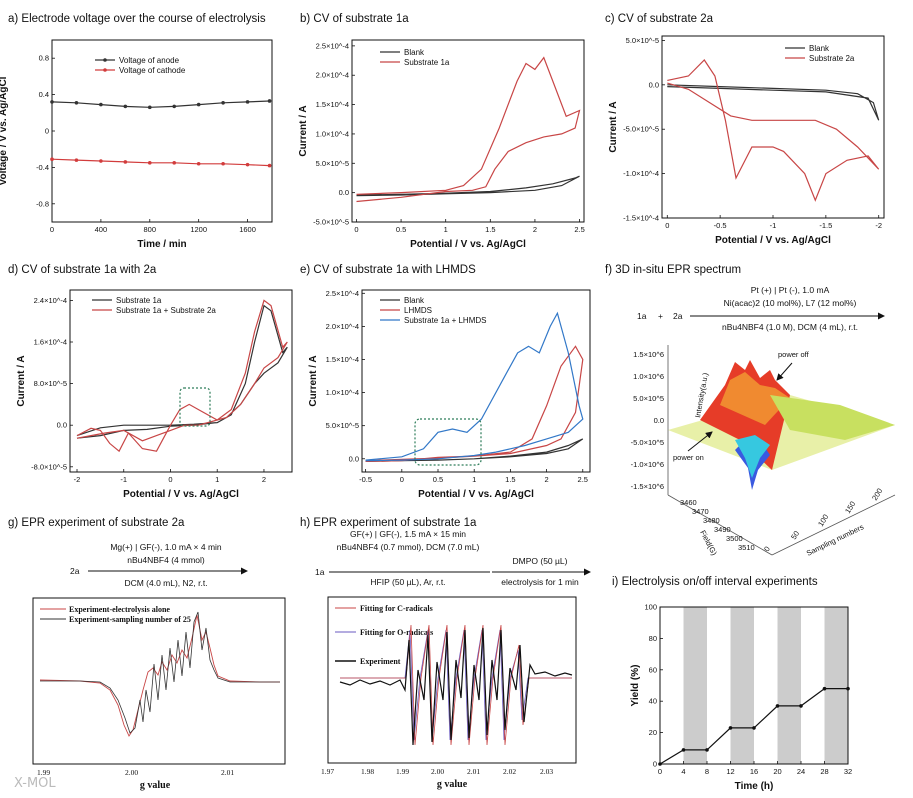  Describe the element at coordinates (198, 229) in the screenshot. I see `x-tick-label-3: 1200` at that location.